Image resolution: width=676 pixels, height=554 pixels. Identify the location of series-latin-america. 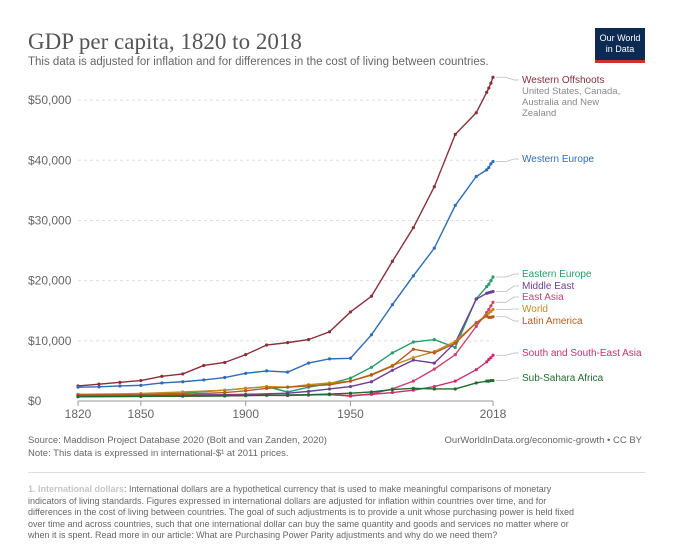
(285, 355).